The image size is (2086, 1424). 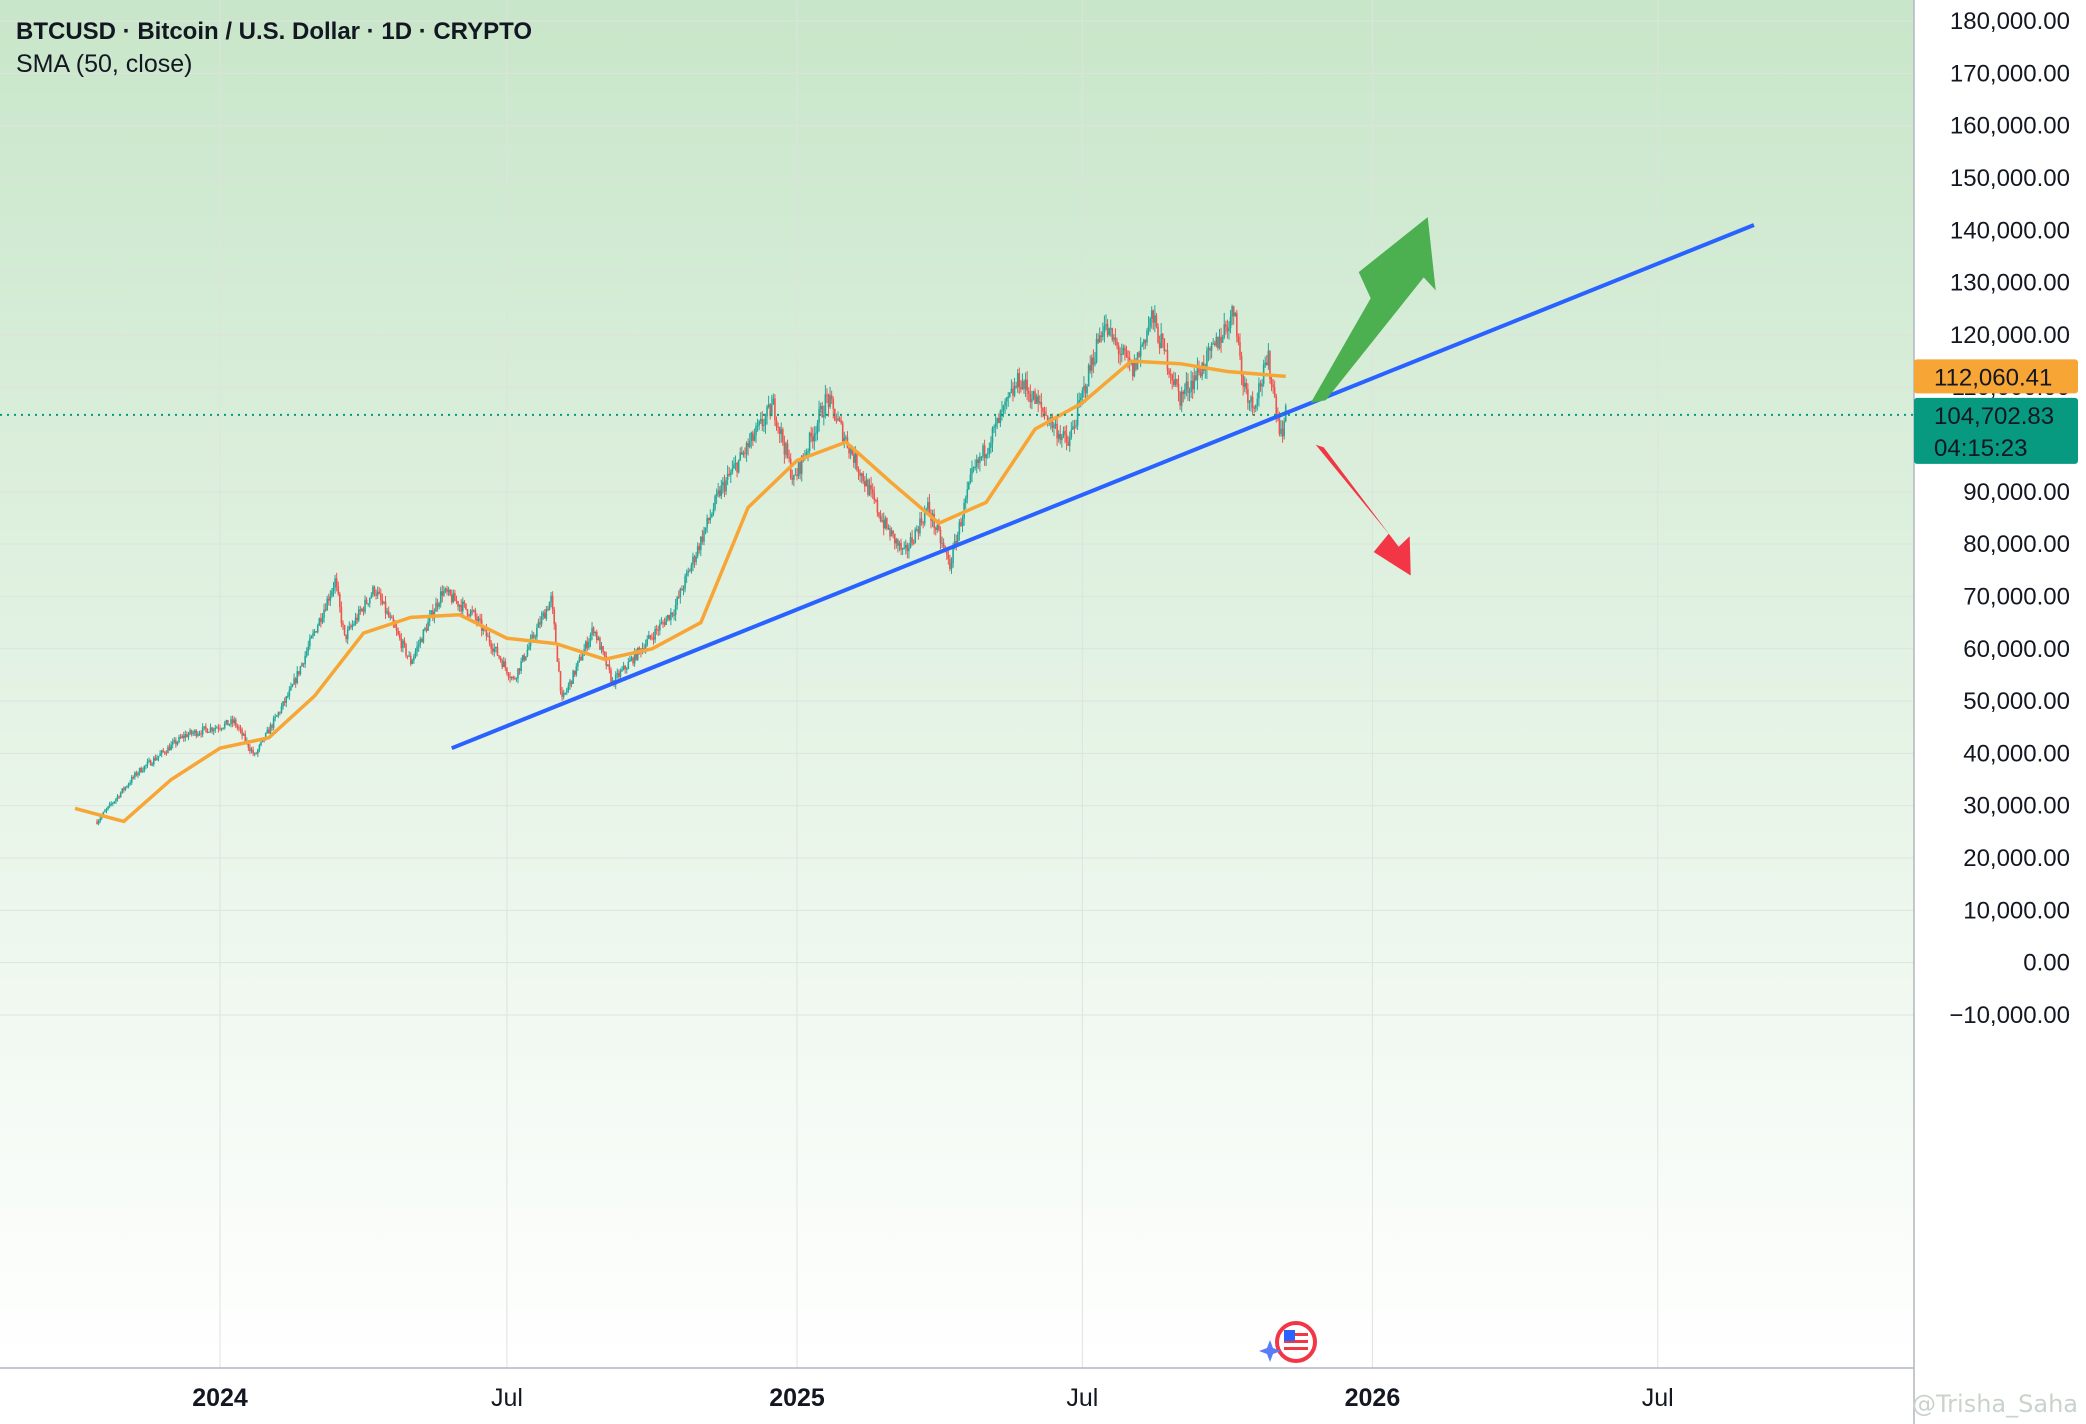 I want to click on indicator-label: SMA (50, close), so click(x=104, y=64).